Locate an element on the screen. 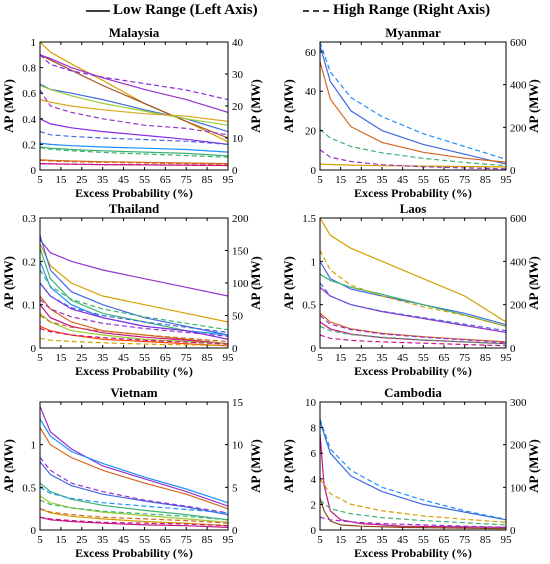 This screenshot has height=564, width=550. y-left-tick-label: 0.8 is located at coordinates (29, 69).